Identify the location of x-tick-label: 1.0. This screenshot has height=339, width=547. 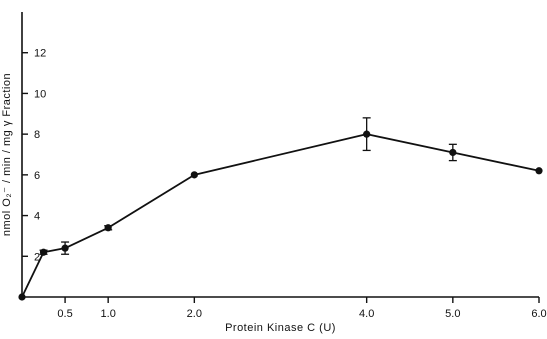
(108, 314).